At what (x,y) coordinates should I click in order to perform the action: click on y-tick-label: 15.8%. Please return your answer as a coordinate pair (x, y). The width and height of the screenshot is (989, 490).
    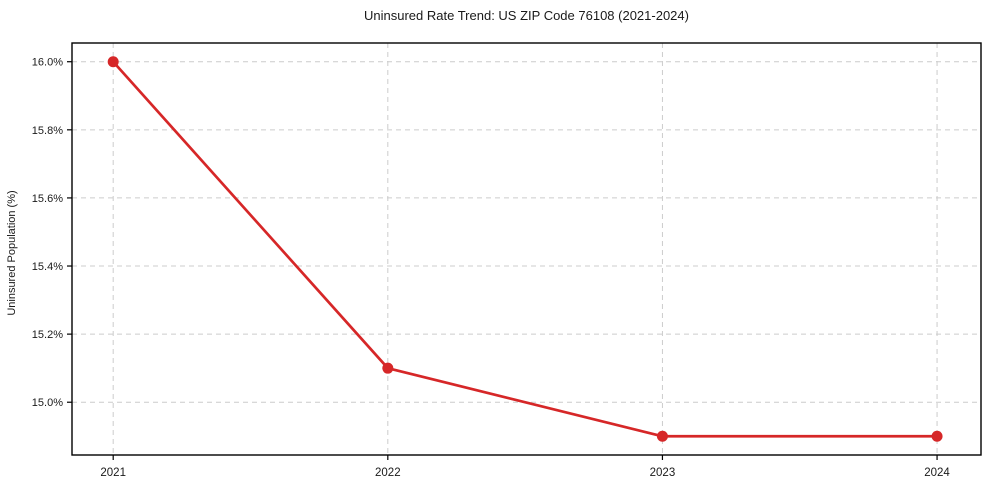
    Looking at the image, I should click on (47, 131).